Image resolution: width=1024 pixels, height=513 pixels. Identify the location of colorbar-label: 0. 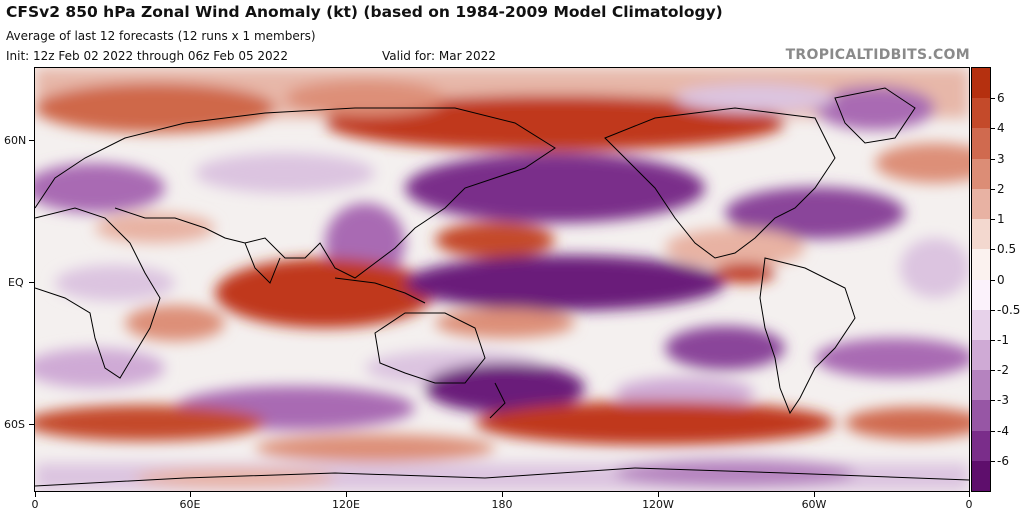
(1001, 279).